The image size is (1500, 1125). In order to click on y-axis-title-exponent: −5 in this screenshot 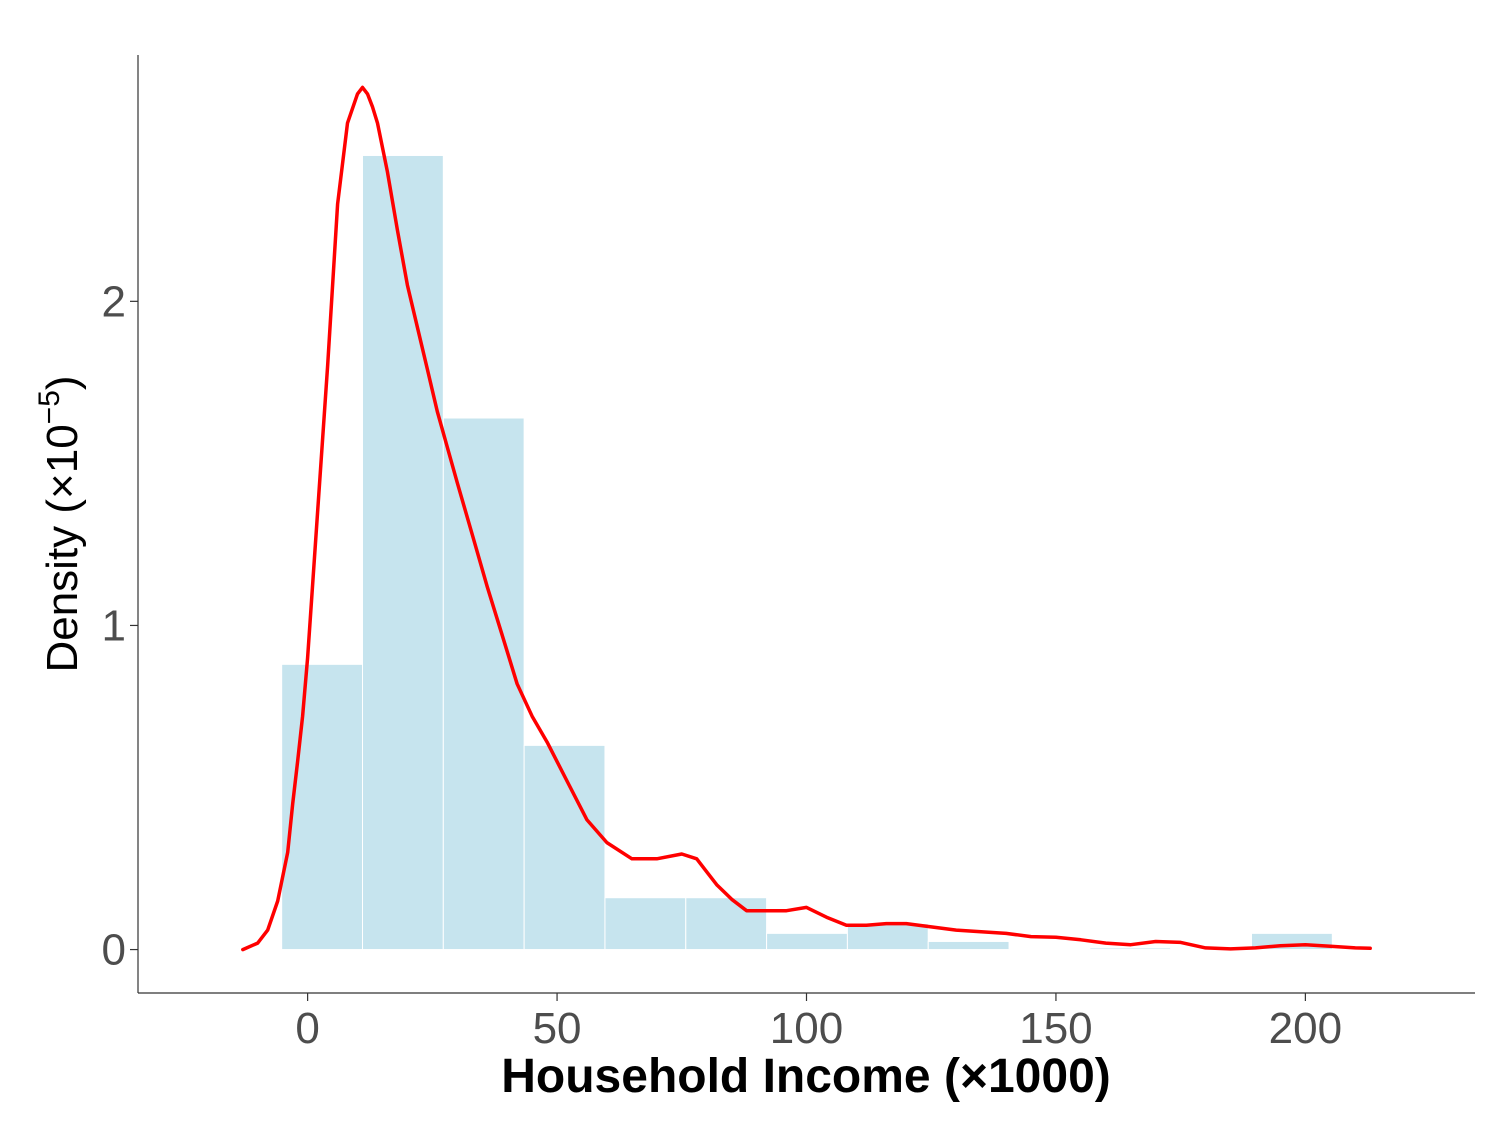, I will do `click(49, 407)`.